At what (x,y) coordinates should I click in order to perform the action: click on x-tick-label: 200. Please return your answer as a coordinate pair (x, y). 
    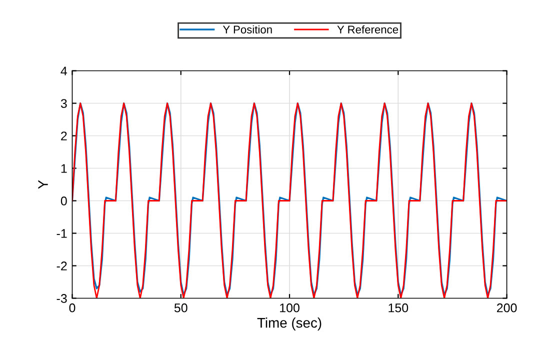
    Looking at the image, I should click on (507, 307).